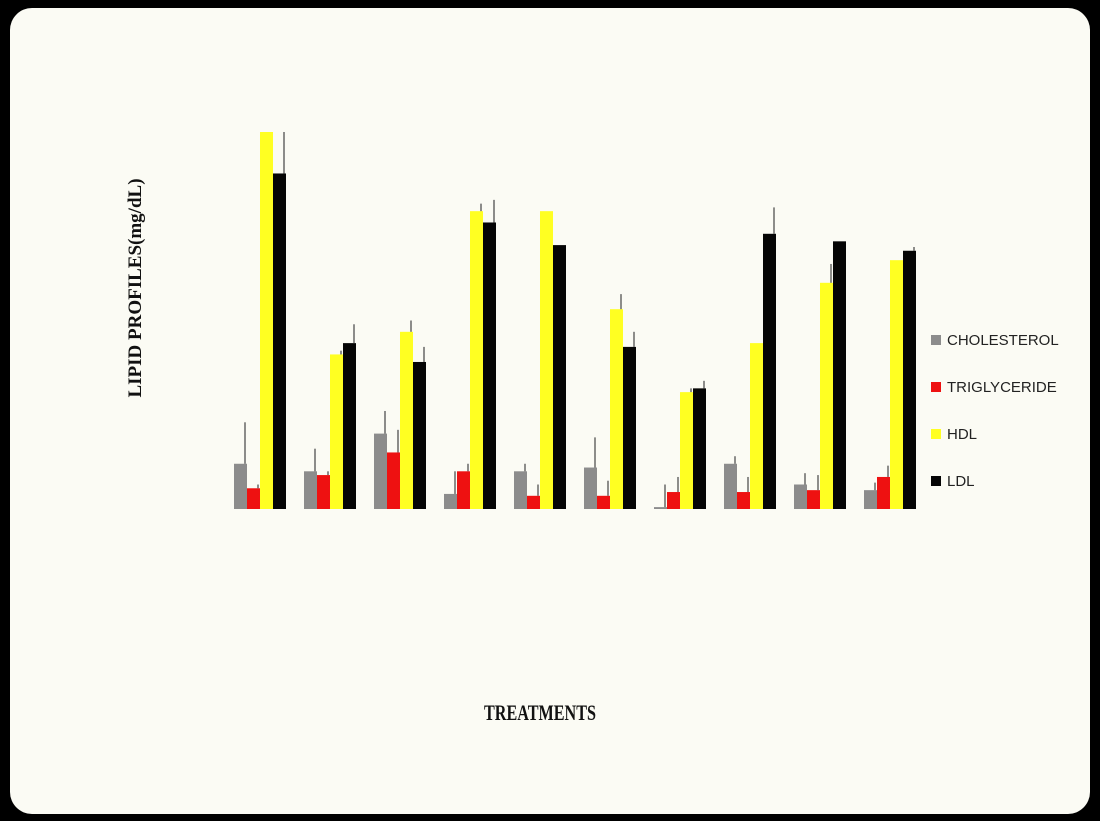 The height and width of the screenshot is (821, 1100). Describe the element at coordinates (1003, 340) in the screenshot. I see `legend-label: CHOLESTEROL` at that location.